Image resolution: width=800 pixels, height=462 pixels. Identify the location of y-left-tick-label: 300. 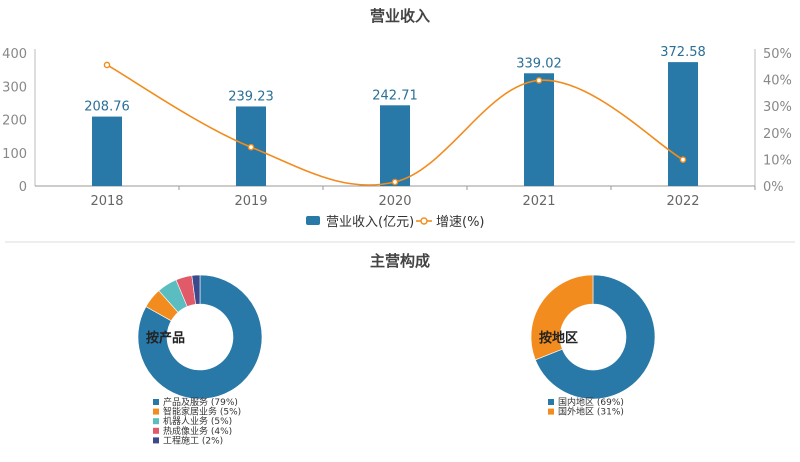
(14, 87).